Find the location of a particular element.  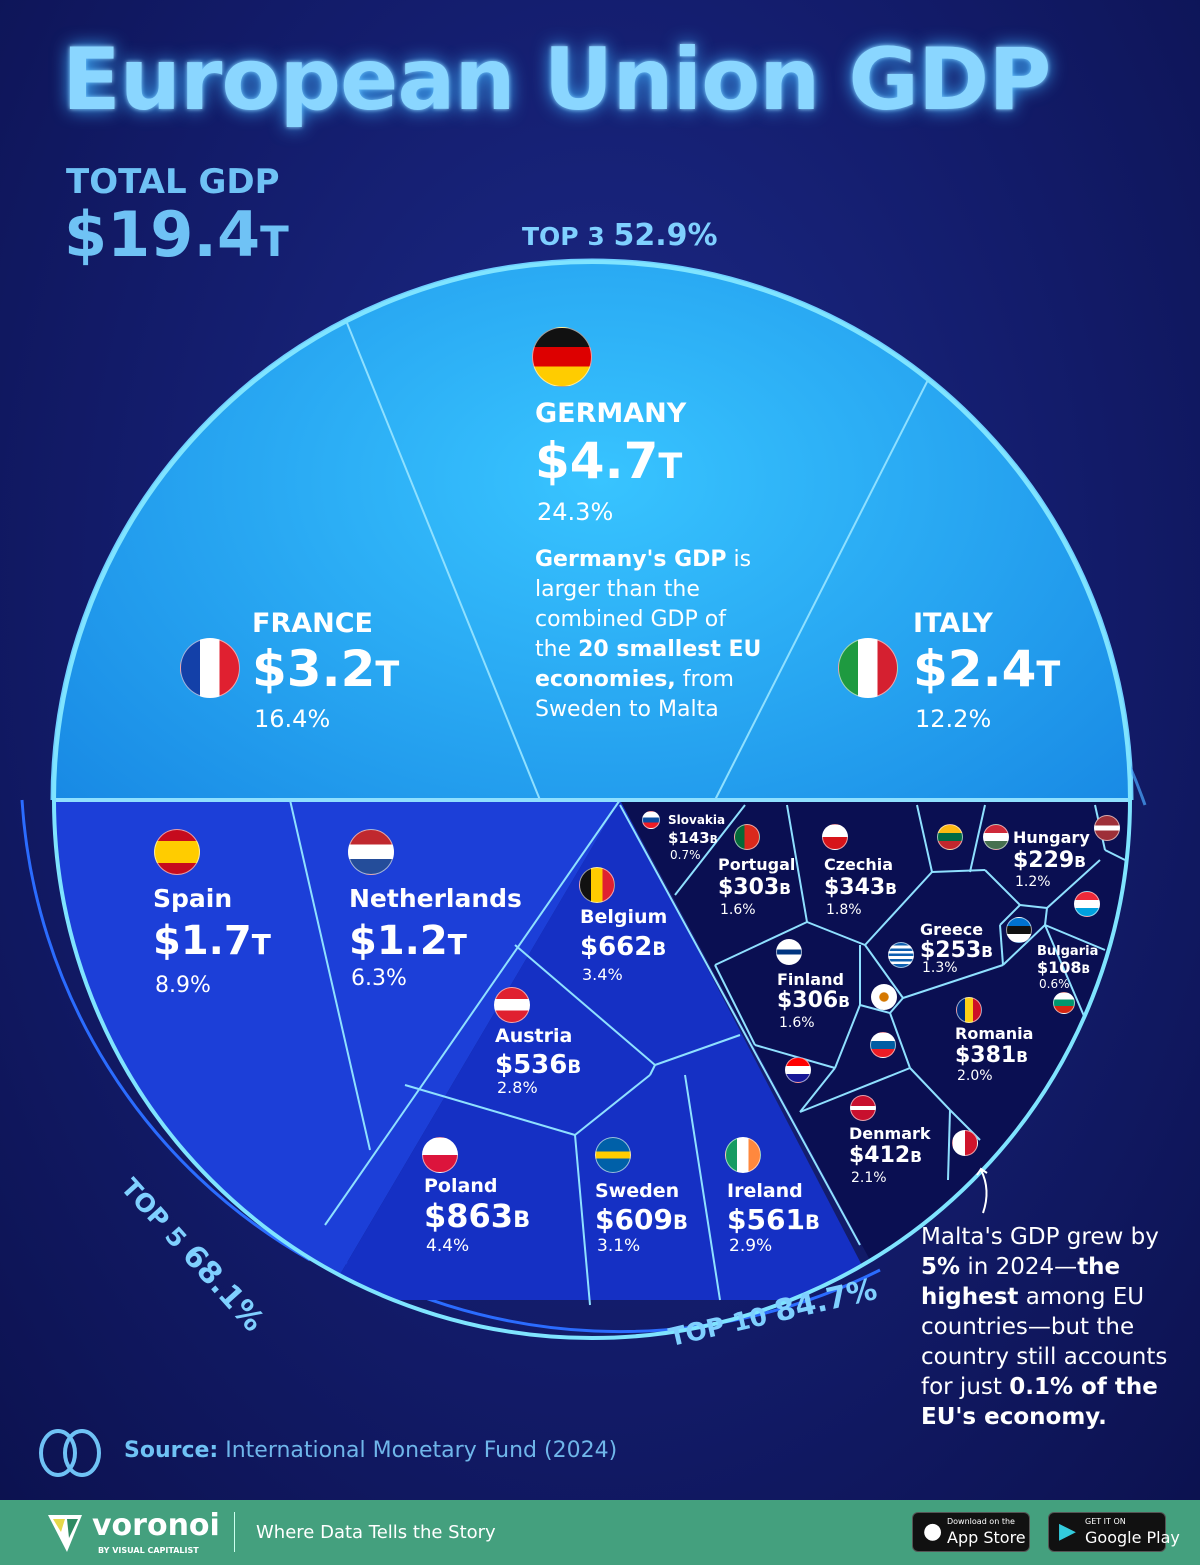

cyprus-flag-icon is located at coordinates (884, 997).